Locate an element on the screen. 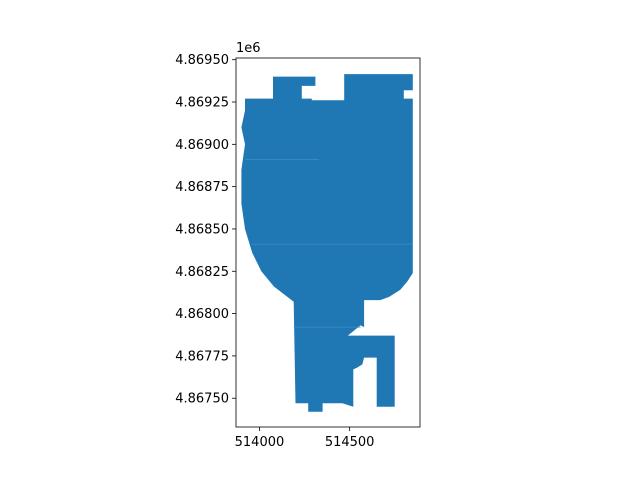 Image resolution: width=640 pixels, height=480 pixels. y-tick-label: 4.86925 is located at coordinates (202, 103).